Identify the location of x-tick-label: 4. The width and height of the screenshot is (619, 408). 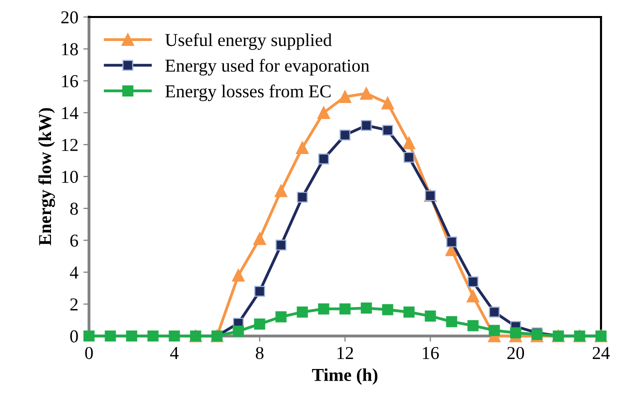
(174, 353).